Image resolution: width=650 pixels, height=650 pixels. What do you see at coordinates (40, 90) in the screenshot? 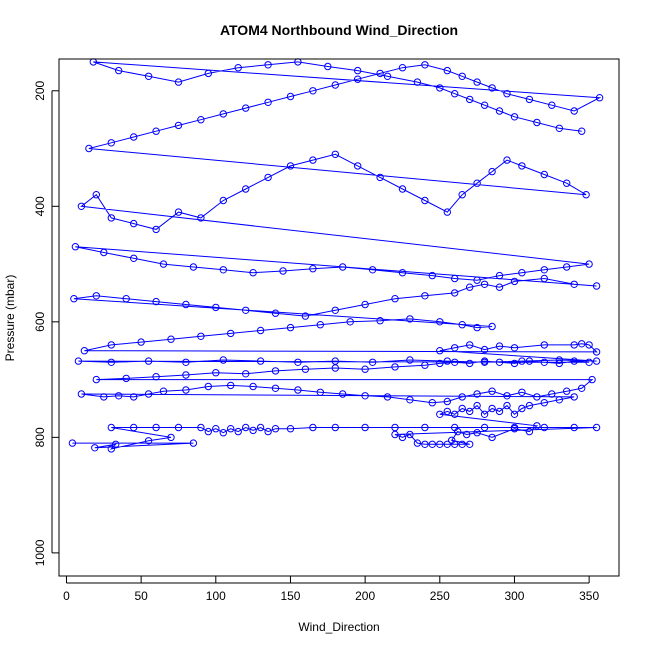
I see `y-tick-label: 200` at bounding box center [40, 90].